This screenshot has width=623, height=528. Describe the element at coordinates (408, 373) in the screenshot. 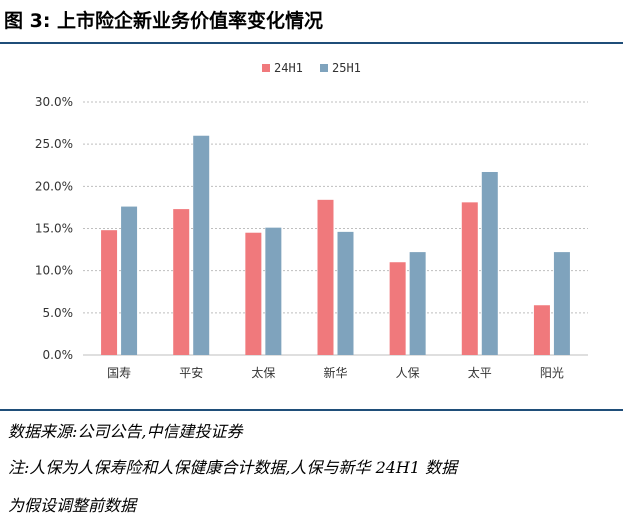

I see `x-tick-label: 人保` at that location.